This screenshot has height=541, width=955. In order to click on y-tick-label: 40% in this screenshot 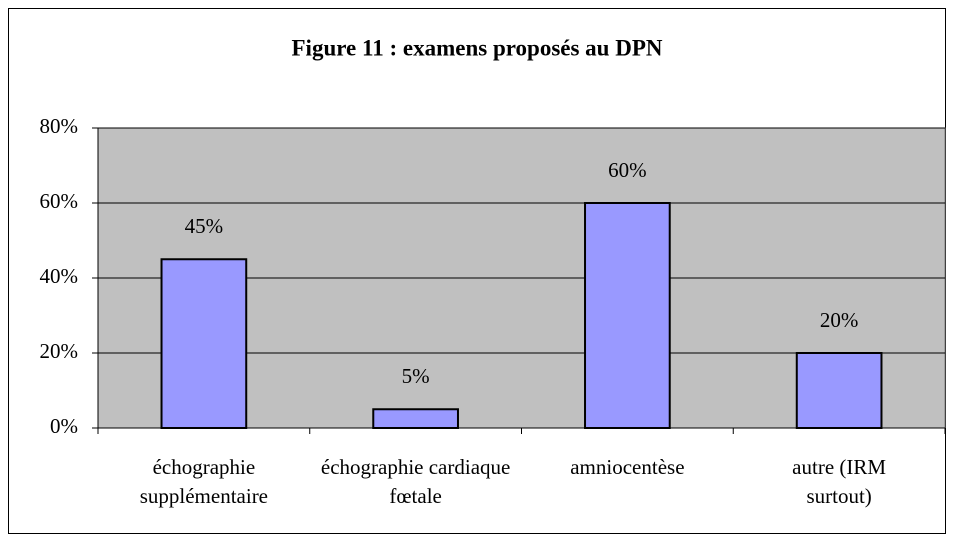, I will do `click(59, 276)`.